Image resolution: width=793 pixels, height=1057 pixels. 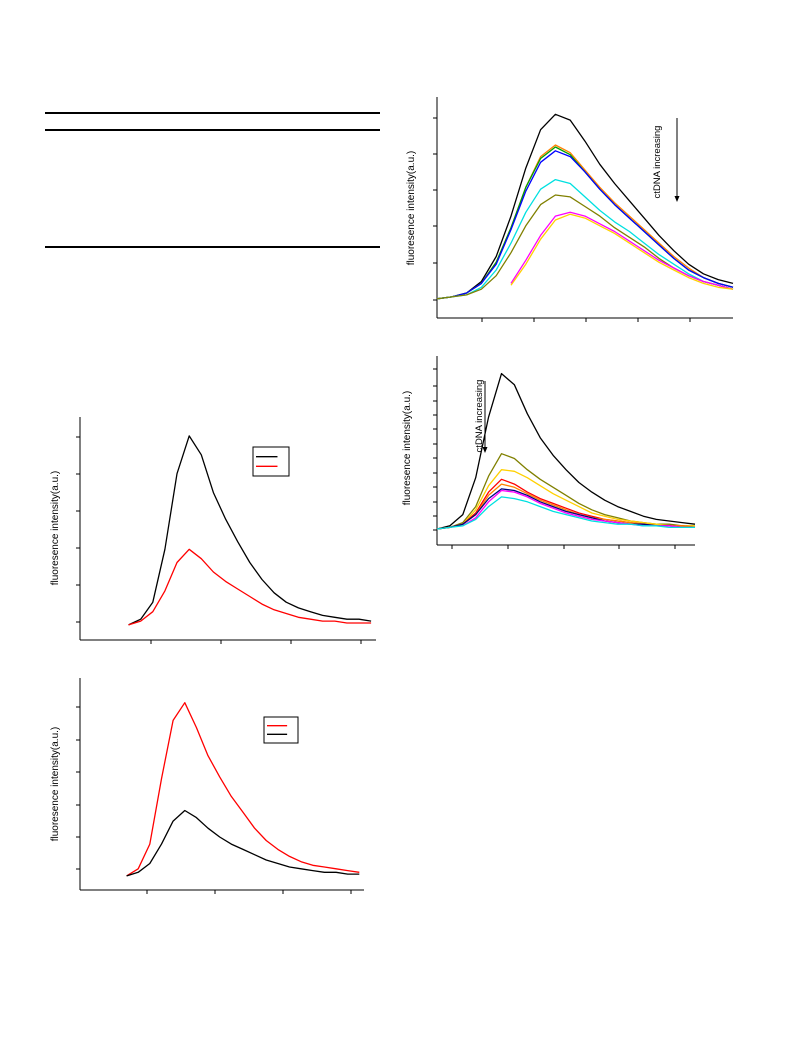 What do you see at coordinates (212, 113) in the screenshot?
I see `table-top-rule` at bounding box center [212, 113].